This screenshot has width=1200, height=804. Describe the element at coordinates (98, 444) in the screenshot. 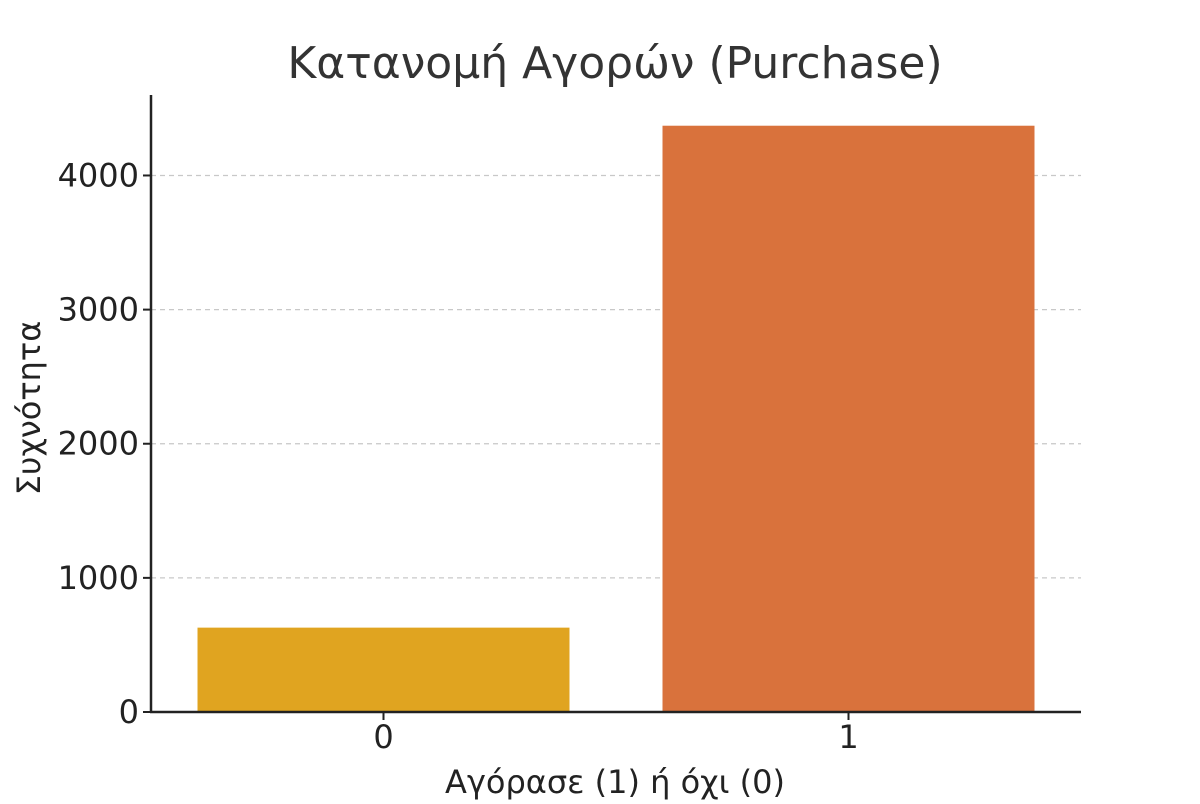

I see `y-tick-label: 2000` at that location.